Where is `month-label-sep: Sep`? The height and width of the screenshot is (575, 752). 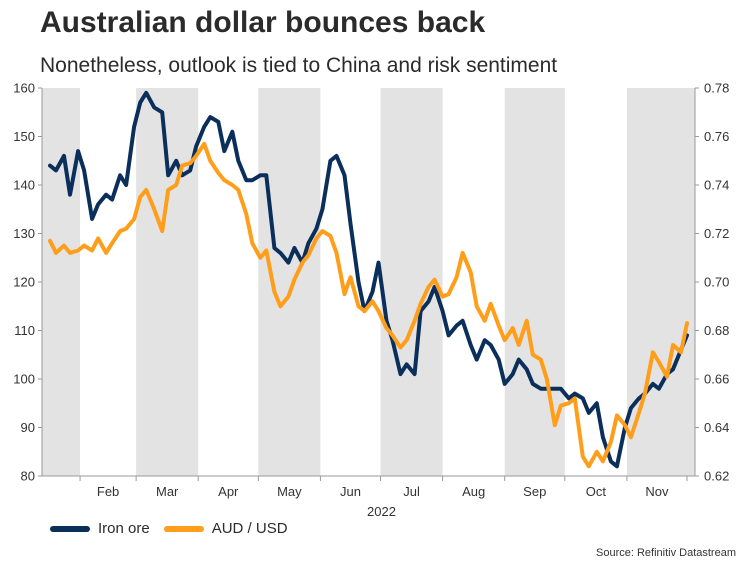
month-label-sep: Sep is located at coordinates (534, 491).